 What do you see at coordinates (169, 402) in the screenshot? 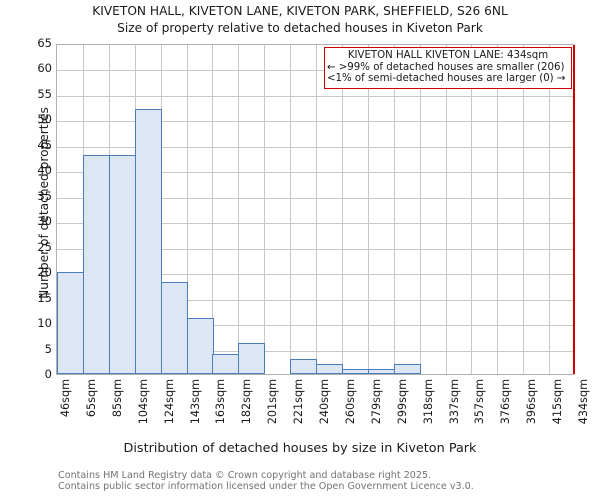
I see `x-tick-label: 124sqm` at bounding box center [169, 402].